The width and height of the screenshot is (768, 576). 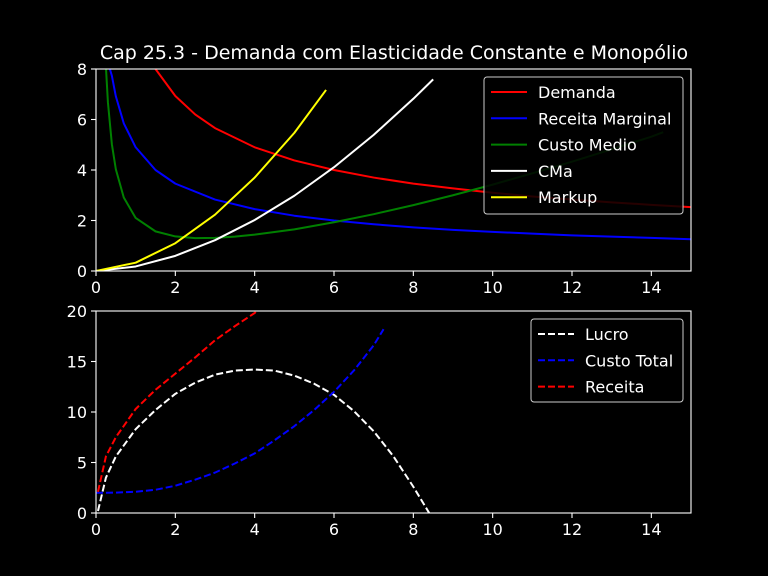 I want to click on series-line-markup, so click(x=211, y=180).